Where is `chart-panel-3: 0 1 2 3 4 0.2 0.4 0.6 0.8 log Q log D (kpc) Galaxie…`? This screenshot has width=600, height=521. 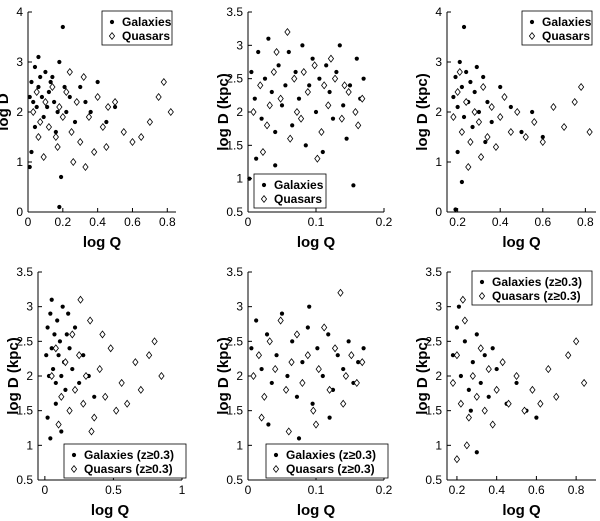
chart-panel-3: 0 1 2 3 4 0.2 0.4 0.6 0.8 log Q log D (kpc) Galaxie… is located at coordinates (505, 128).